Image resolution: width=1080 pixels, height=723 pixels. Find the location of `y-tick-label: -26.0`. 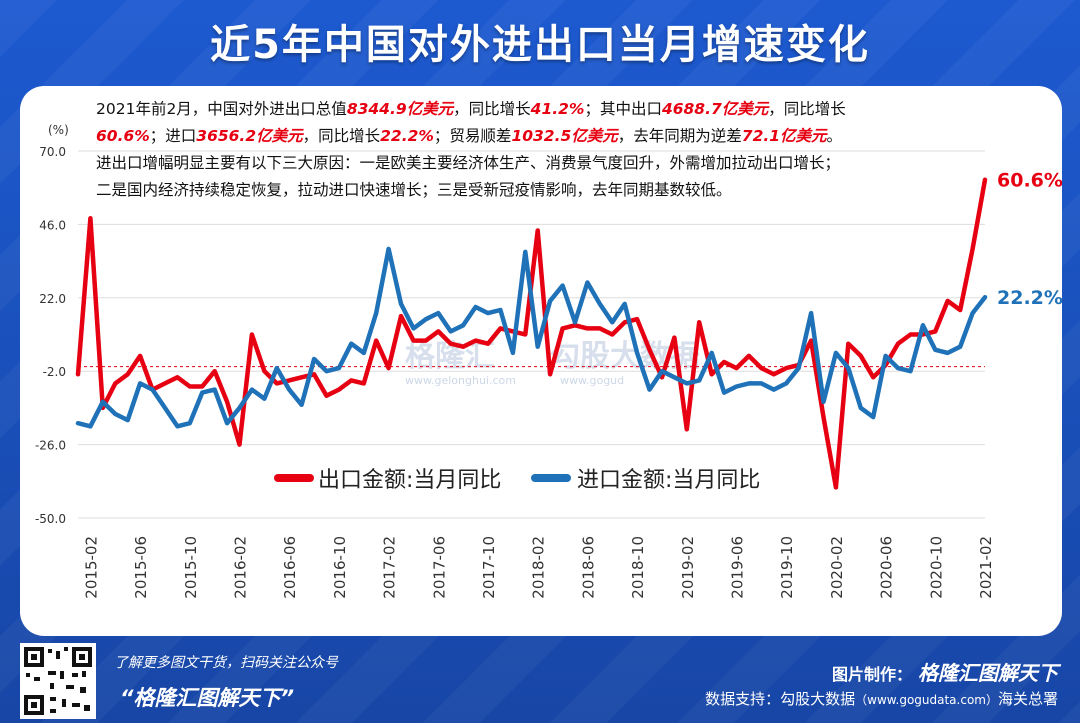

y-tick-label: -26.0 is located at coordinates (50, 446).